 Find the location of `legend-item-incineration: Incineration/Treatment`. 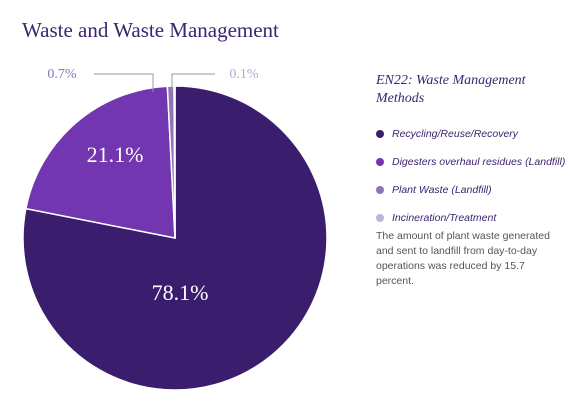

legend-item-incineration: Incineration/Treatment is located at coordinates (470, 218).